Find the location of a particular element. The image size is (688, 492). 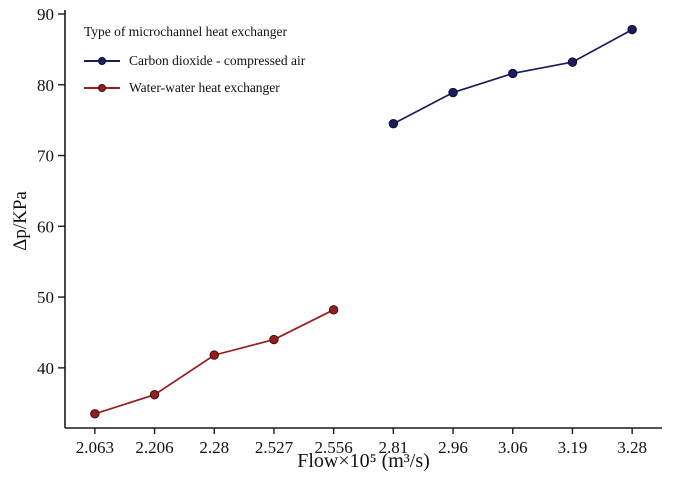

legend-label-carbon-dioxide: Carbon dioxide - compressed air is located at coordinates (217, 60).